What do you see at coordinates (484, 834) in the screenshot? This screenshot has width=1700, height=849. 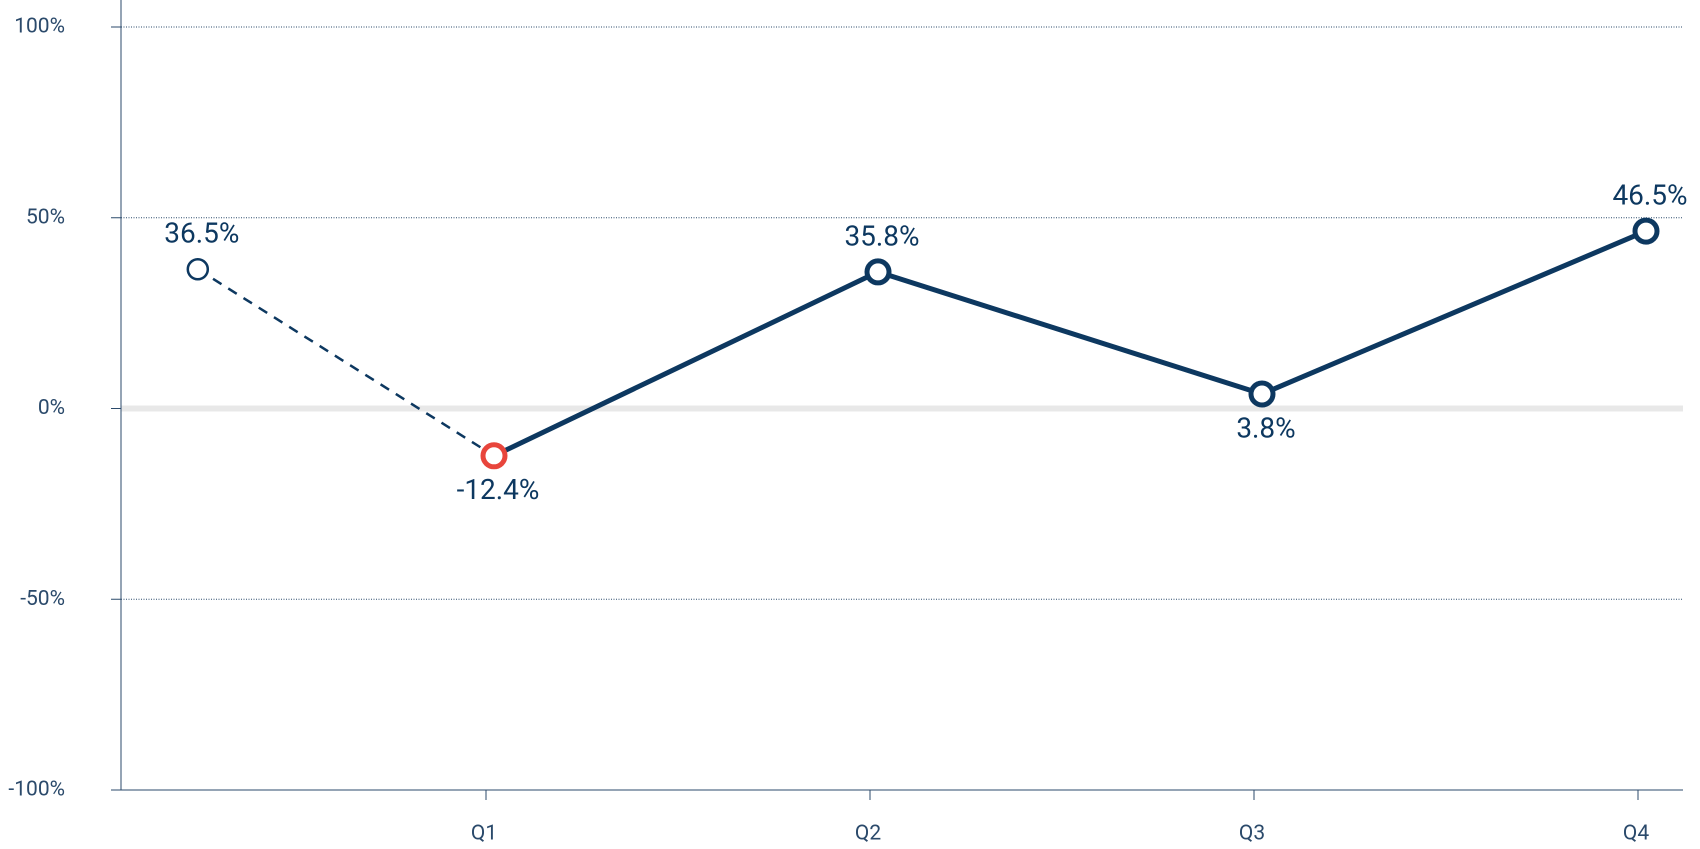 I see `x-tick-label: Q1` at bounding box center [484, 834].